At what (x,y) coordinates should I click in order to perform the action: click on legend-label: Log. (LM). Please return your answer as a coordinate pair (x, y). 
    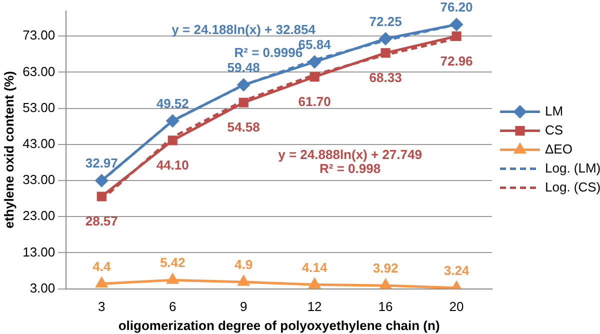
    Looking at the image, I should click on (572, 168).